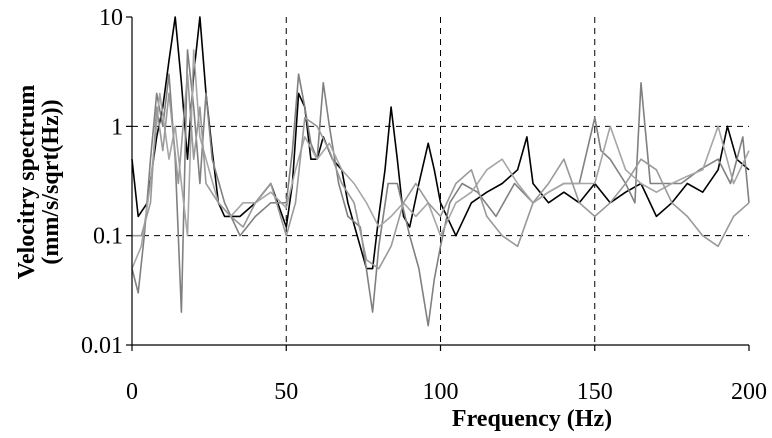 This screenshot has height=438, width=772. What do you see at coordinates (111, 18) in the screenshot?
I see `y-tick-label-3: 10` at bounding box center [111, 18].